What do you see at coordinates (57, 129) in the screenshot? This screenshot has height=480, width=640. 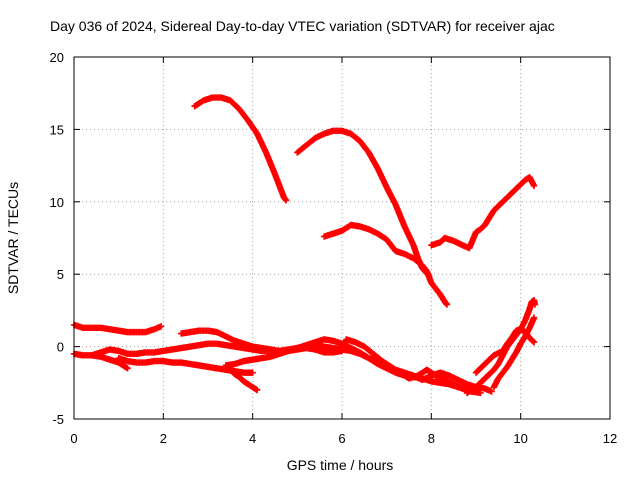 I see `y-tick-label: 15` at bounding box center [57, 129].